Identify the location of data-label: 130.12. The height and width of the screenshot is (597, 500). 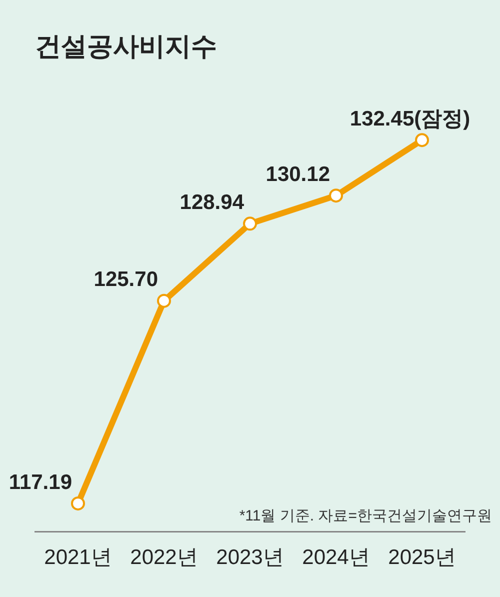
(298, 174).